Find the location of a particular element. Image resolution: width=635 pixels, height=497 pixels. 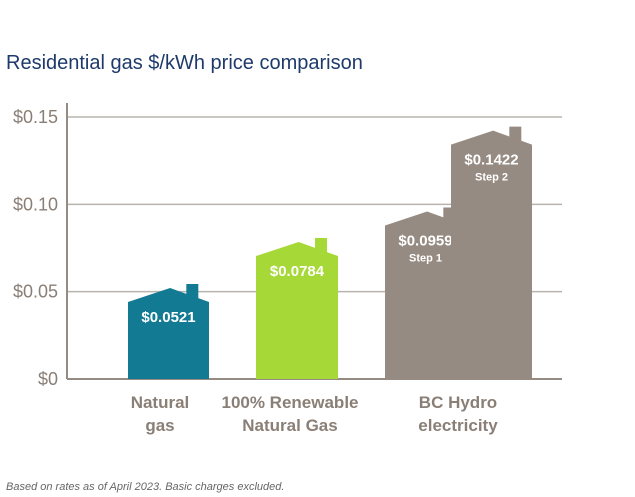

y-tick-label: $0.10 is located at coordinates (35, 204).